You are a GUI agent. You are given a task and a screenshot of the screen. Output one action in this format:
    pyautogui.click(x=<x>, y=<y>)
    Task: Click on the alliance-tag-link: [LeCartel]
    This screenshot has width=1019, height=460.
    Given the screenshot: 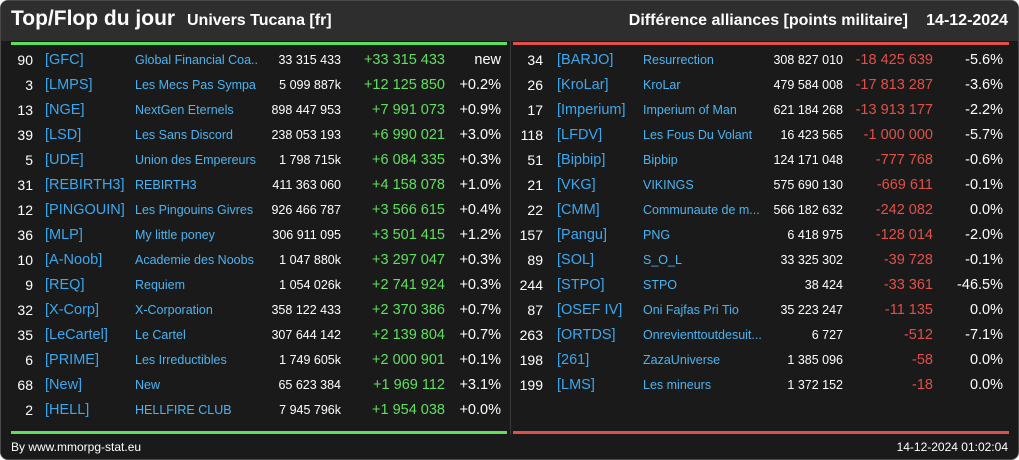 What is the action you would take?
    pyautogui.click(x=76, y=335)
    